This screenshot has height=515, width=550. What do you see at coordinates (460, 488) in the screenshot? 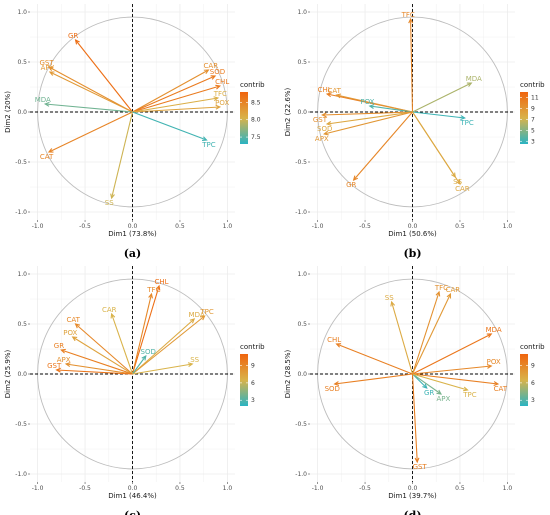
I see `x-tick-label: 0.5` at bounding box center [460, 488].